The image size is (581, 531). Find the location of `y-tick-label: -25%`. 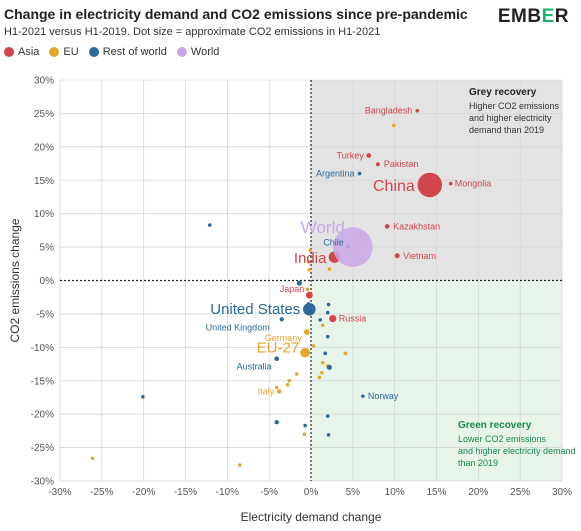

y-tick-label: -25% is located at coordinates (42, 448).